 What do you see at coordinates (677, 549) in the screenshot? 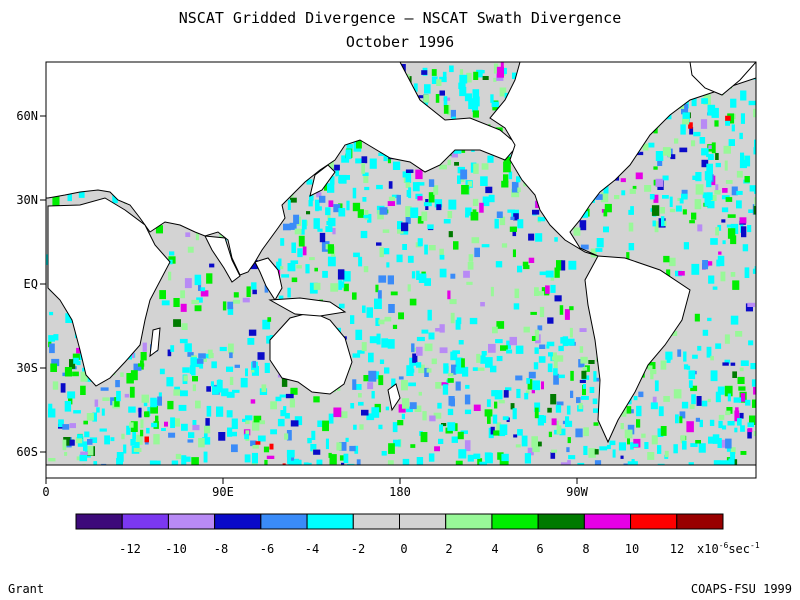
I see `colorbar-label-12: 12` at bounding box center [677, 549].